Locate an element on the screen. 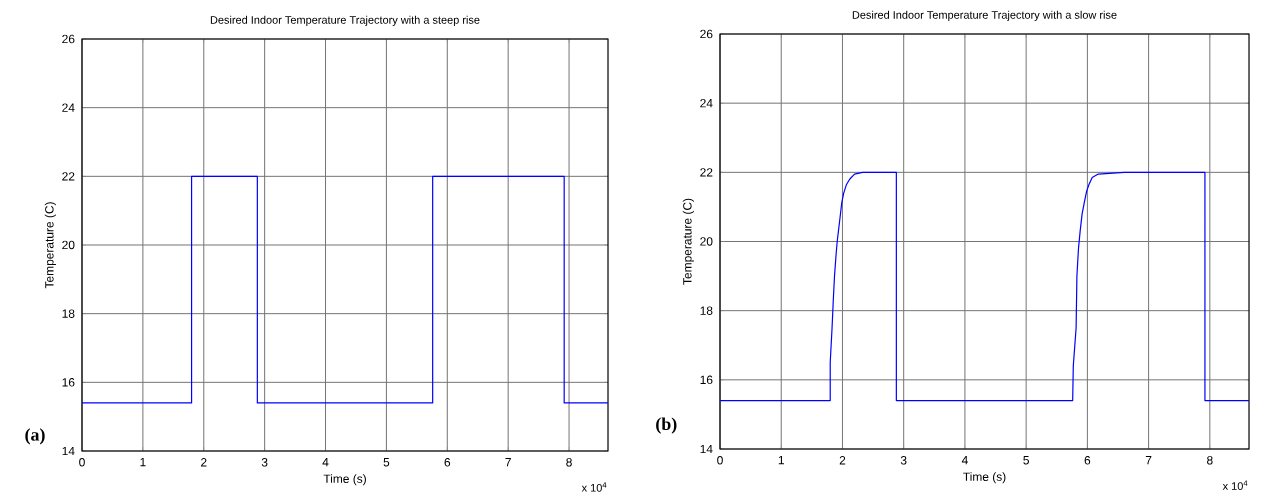  text: (b) is located at coordinates (666, 425).